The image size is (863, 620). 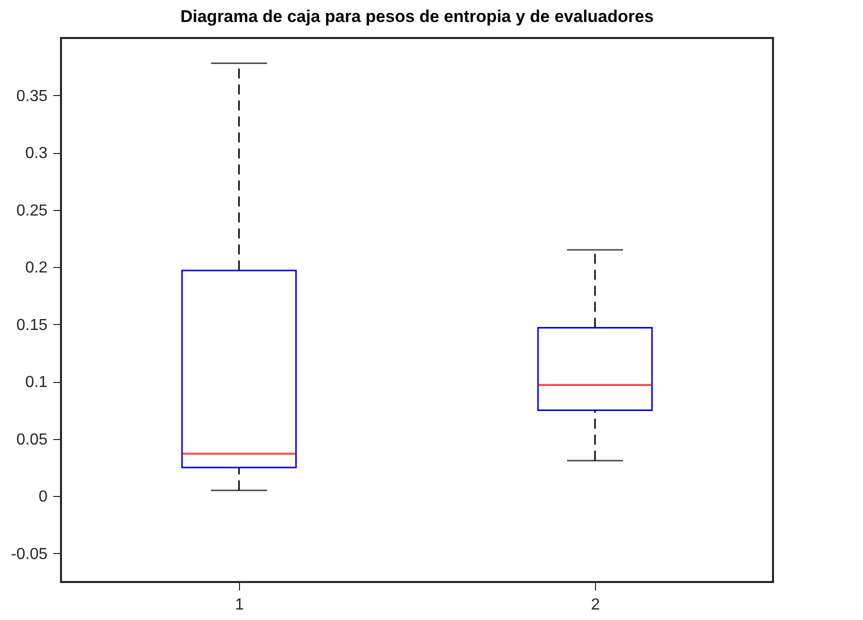 What do you see at coordinates (417, 16) in the screenshot?
I see `chart-title: Diagrama de caja para pesos de entropia y de evaluadores` at bounding box center [417, 16].